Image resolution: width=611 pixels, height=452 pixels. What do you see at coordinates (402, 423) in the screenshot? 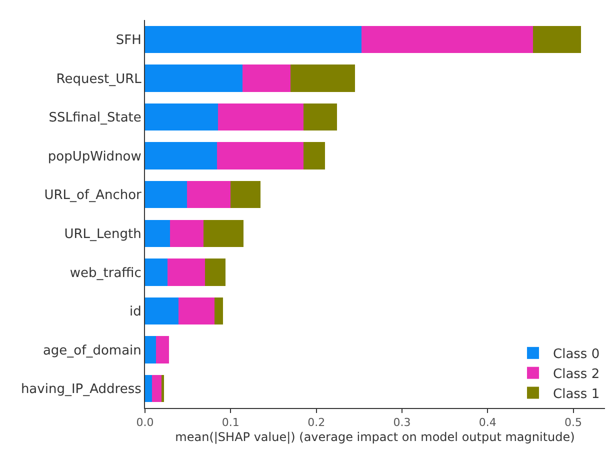
I see `x-tick-label: 0.3` at bounding box center [402, 423].